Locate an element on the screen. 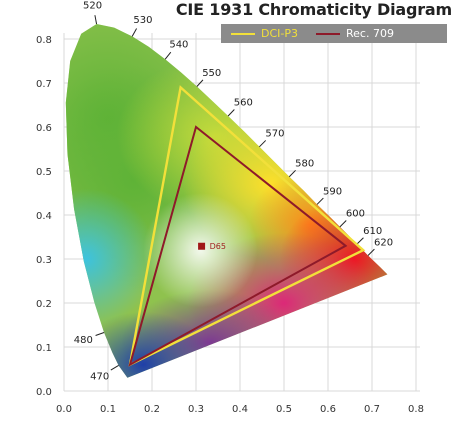 Image resolution: width=472 pixels, height=428 pixels. legend-item-rec-709: Rec. 709 is located at coordinates (355, 33).